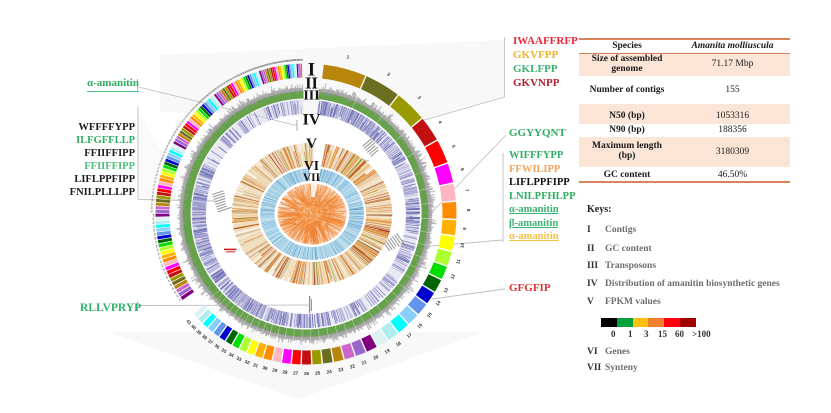  I want to click on svg-text: 98, so click(192, 110).